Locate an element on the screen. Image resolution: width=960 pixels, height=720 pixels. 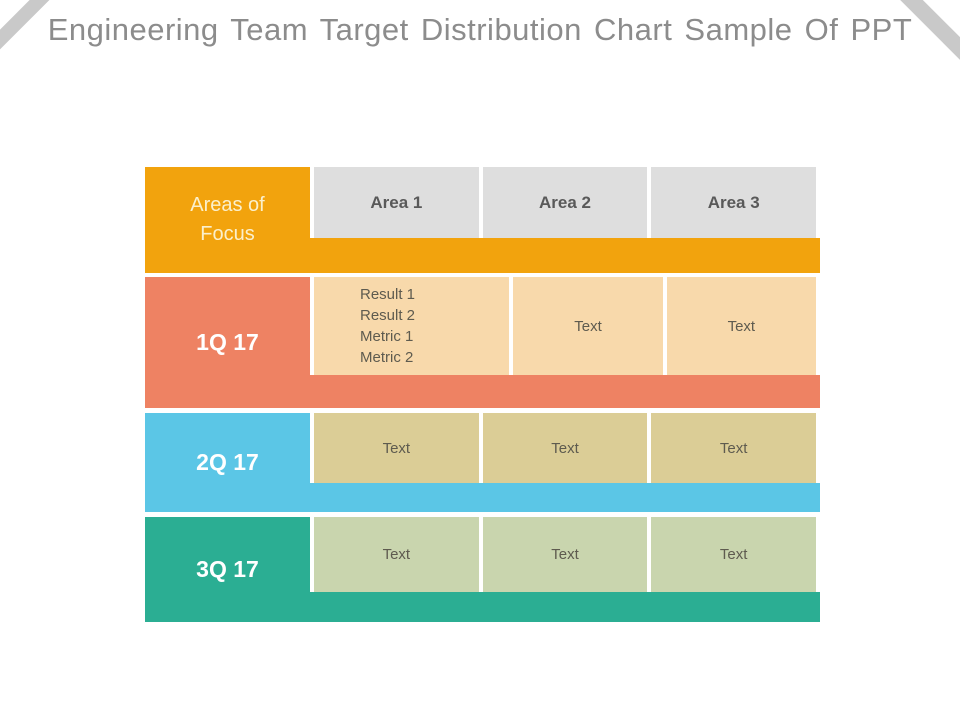
column-header-label: Area 3 is located at coordinates (733, 202).